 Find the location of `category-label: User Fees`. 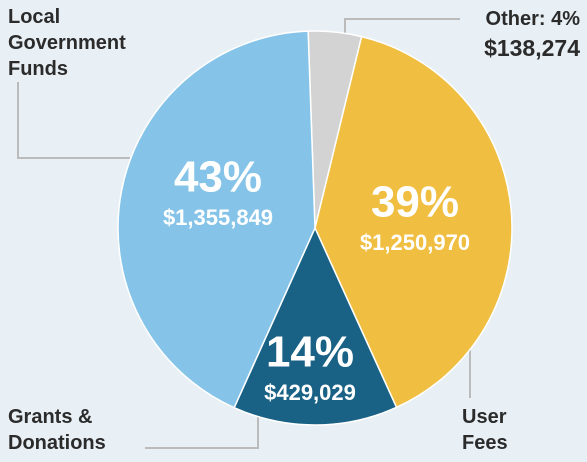

category-label: User Fees is located at coordinates (485, 430).